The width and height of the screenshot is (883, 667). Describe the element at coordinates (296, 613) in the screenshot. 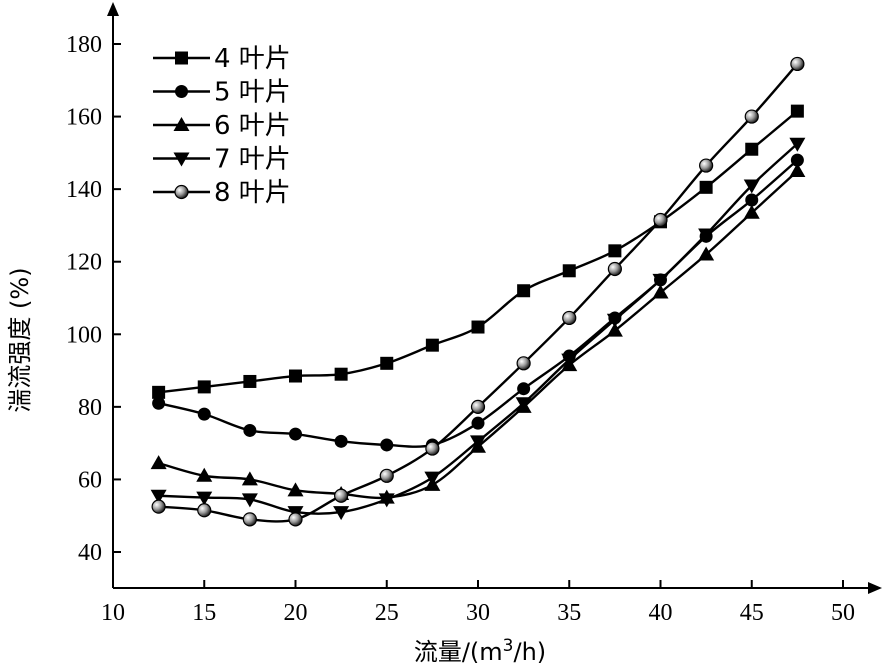

I see `x-tick-label: 20` at that location.